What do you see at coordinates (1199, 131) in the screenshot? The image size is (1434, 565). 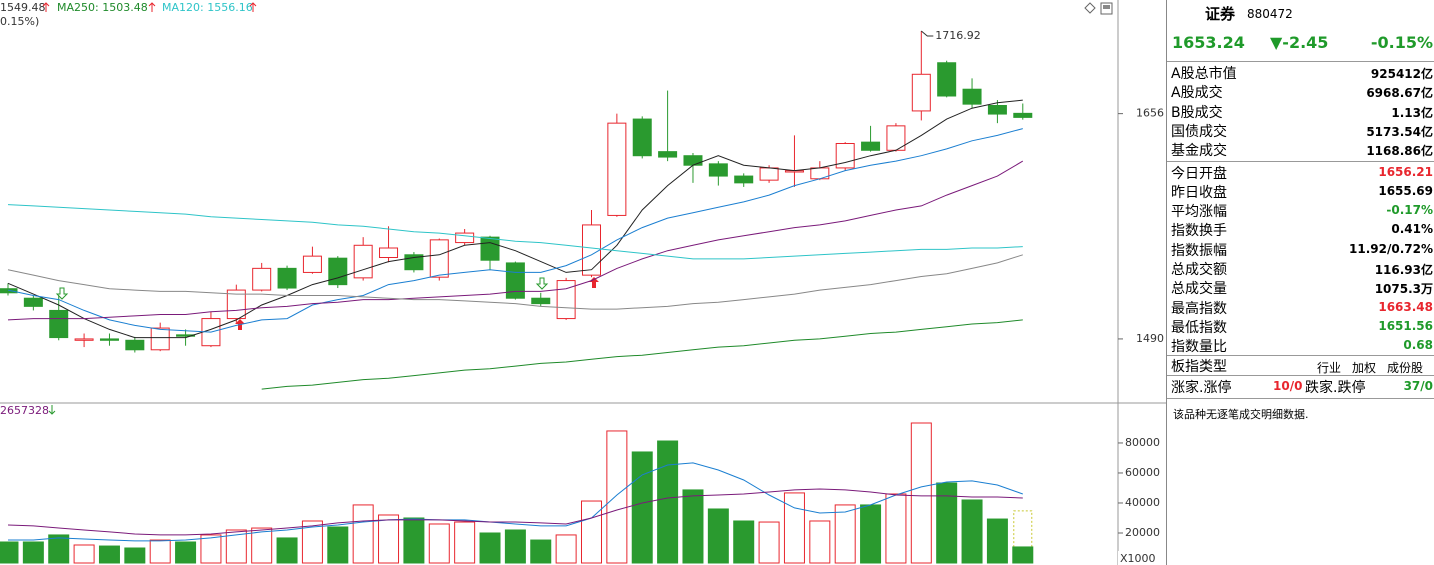 I see `row-label: 国债成交` at bounding box center [1199, 131].